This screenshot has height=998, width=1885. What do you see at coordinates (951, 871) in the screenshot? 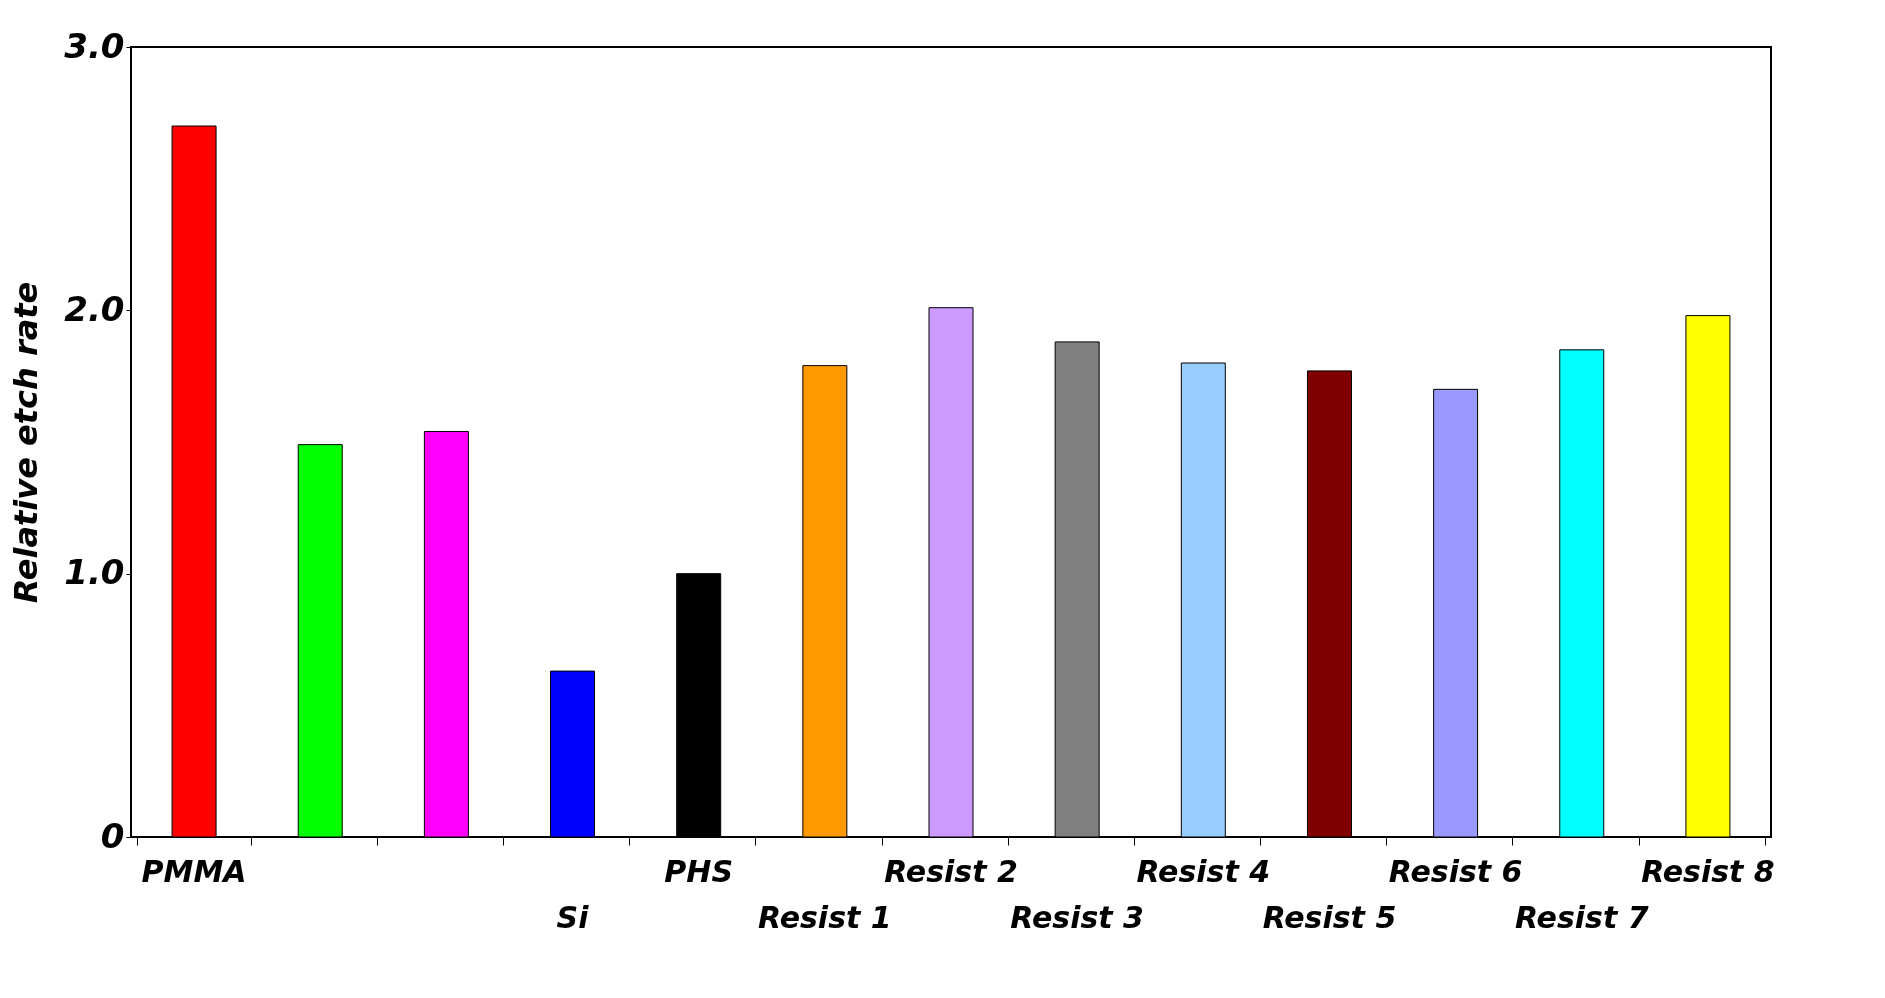
I see `x-tick-label: Resist 2` at bounding box center [951, 871].